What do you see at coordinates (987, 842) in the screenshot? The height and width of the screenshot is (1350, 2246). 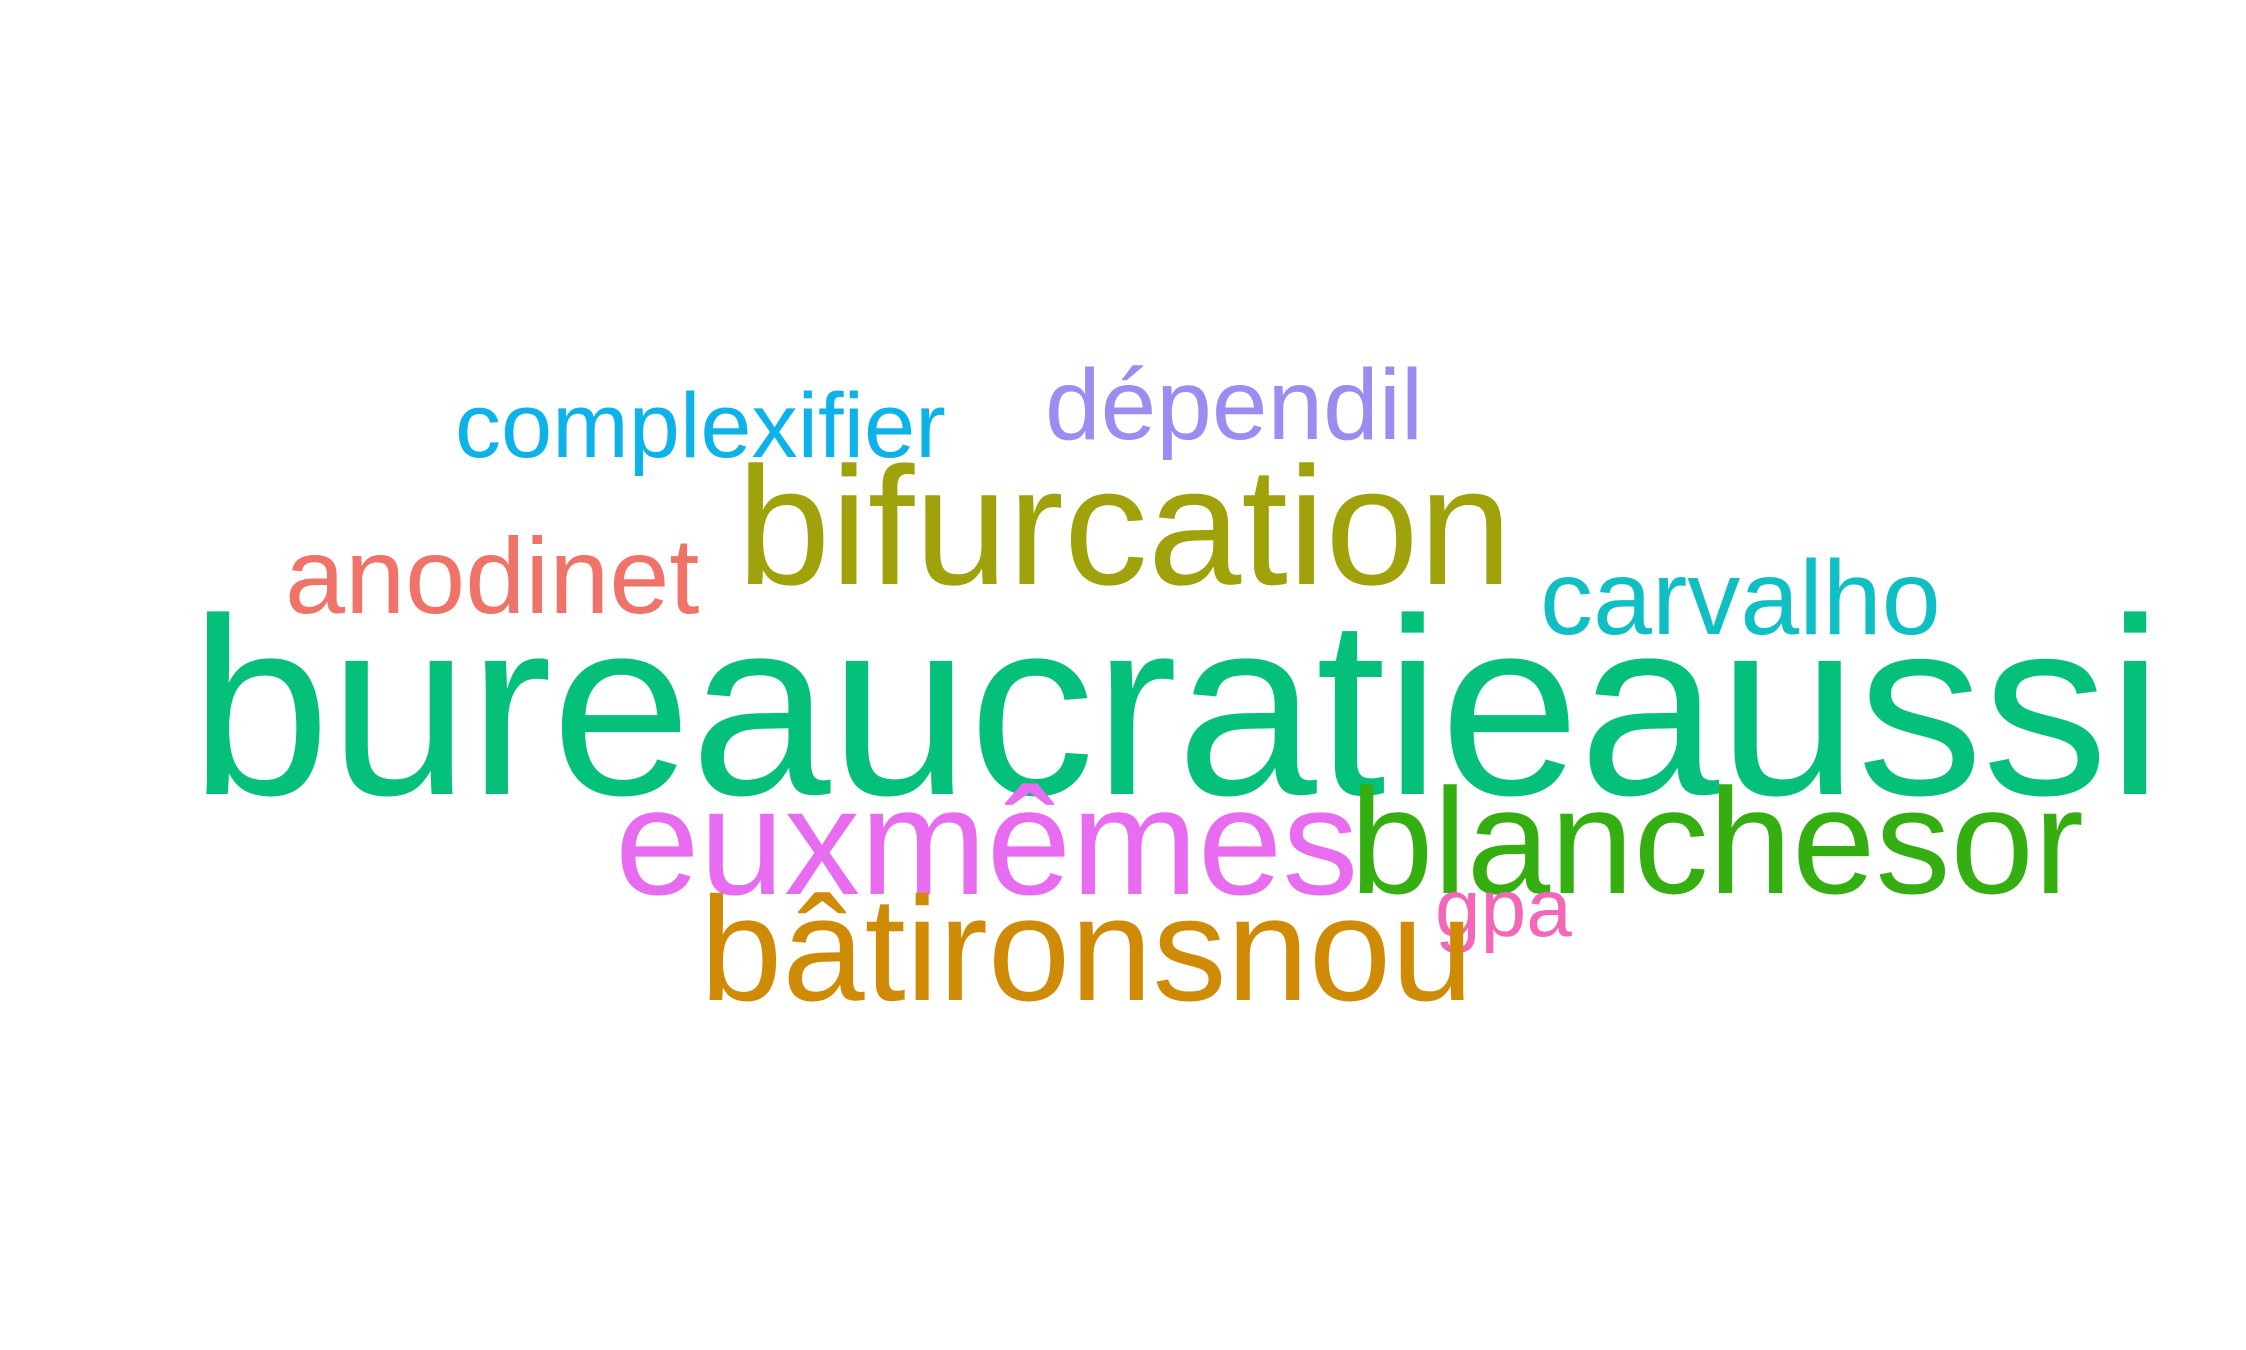 I see `word-euxmemes: euxmêmes` at bounding box center [987, 842].